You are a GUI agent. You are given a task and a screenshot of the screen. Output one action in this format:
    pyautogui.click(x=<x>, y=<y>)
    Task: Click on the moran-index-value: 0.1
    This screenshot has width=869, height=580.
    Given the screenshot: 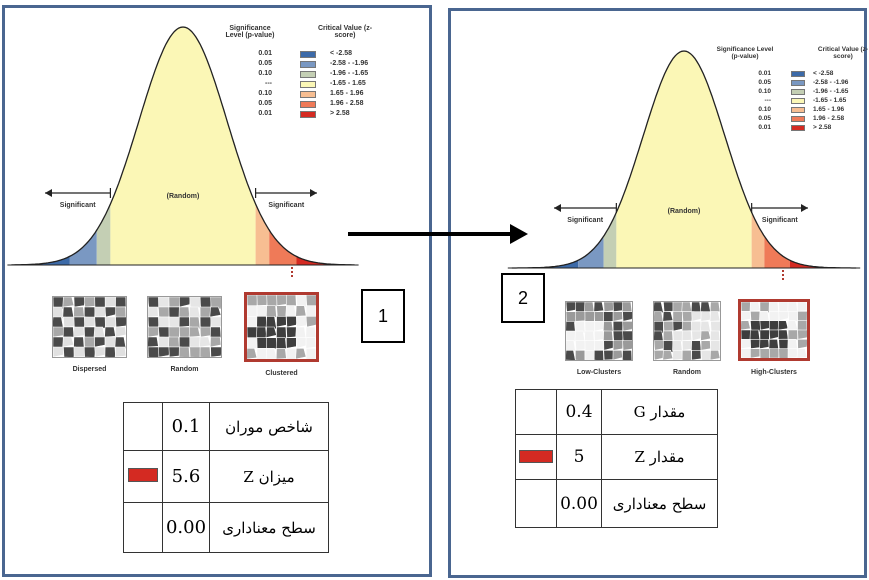 What is the action you would take?
    pyautogui.click(x=186, y=426)
    